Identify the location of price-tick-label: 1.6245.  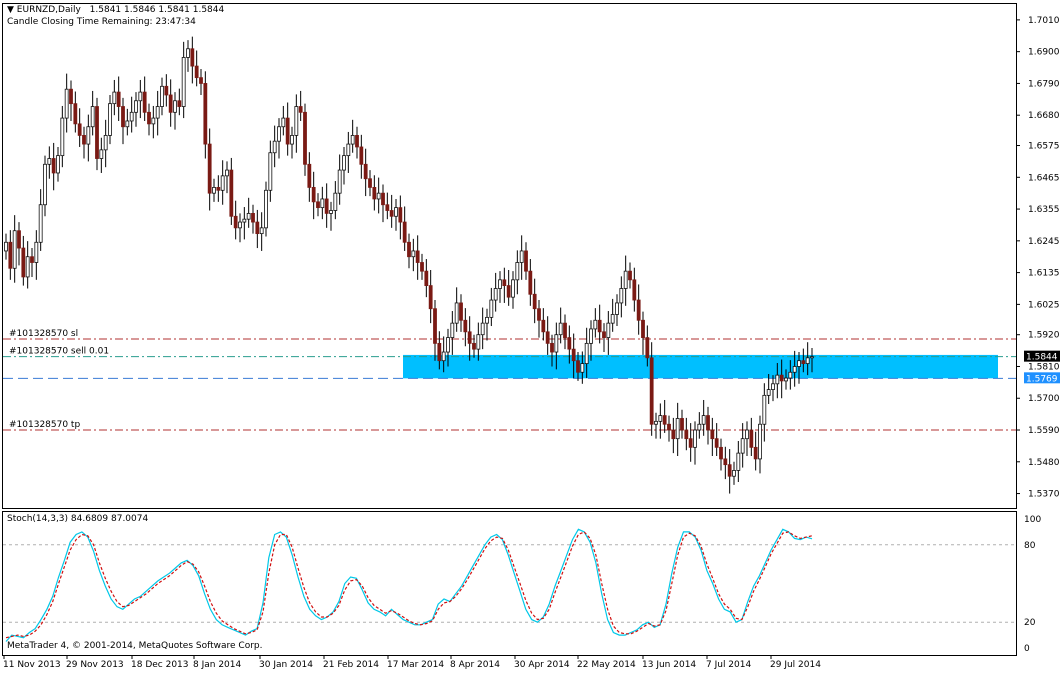
(1044, 242).